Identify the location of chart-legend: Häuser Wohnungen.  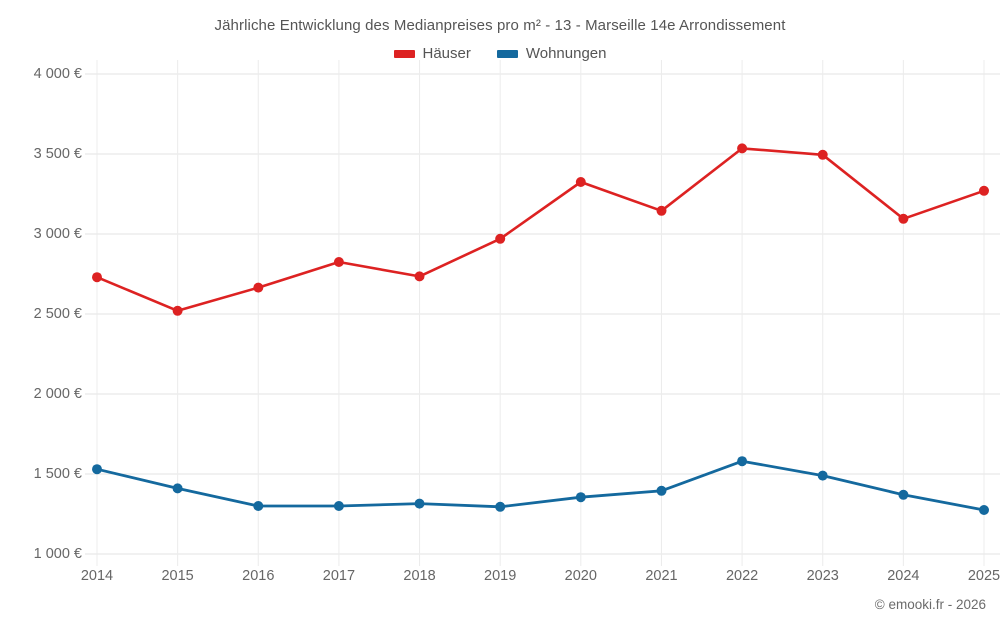
(500, 53).